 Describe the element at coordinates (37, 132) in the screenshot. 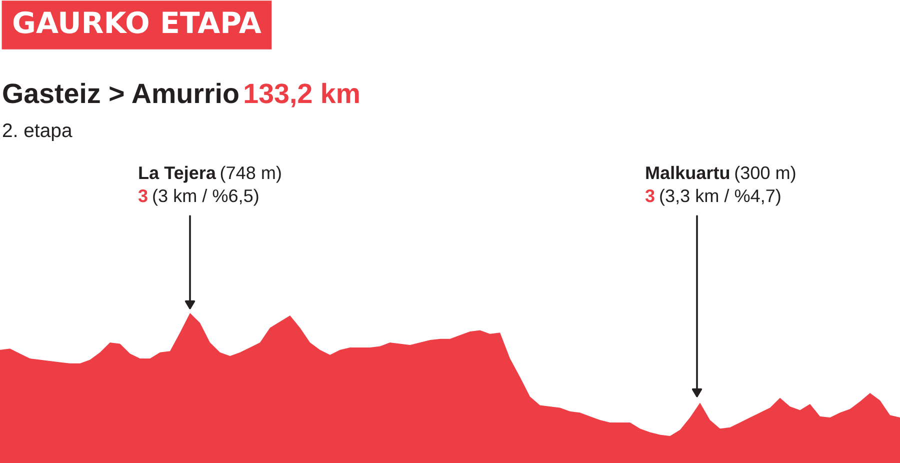

I see `chart-subtitle: 2. etapa` at that location.